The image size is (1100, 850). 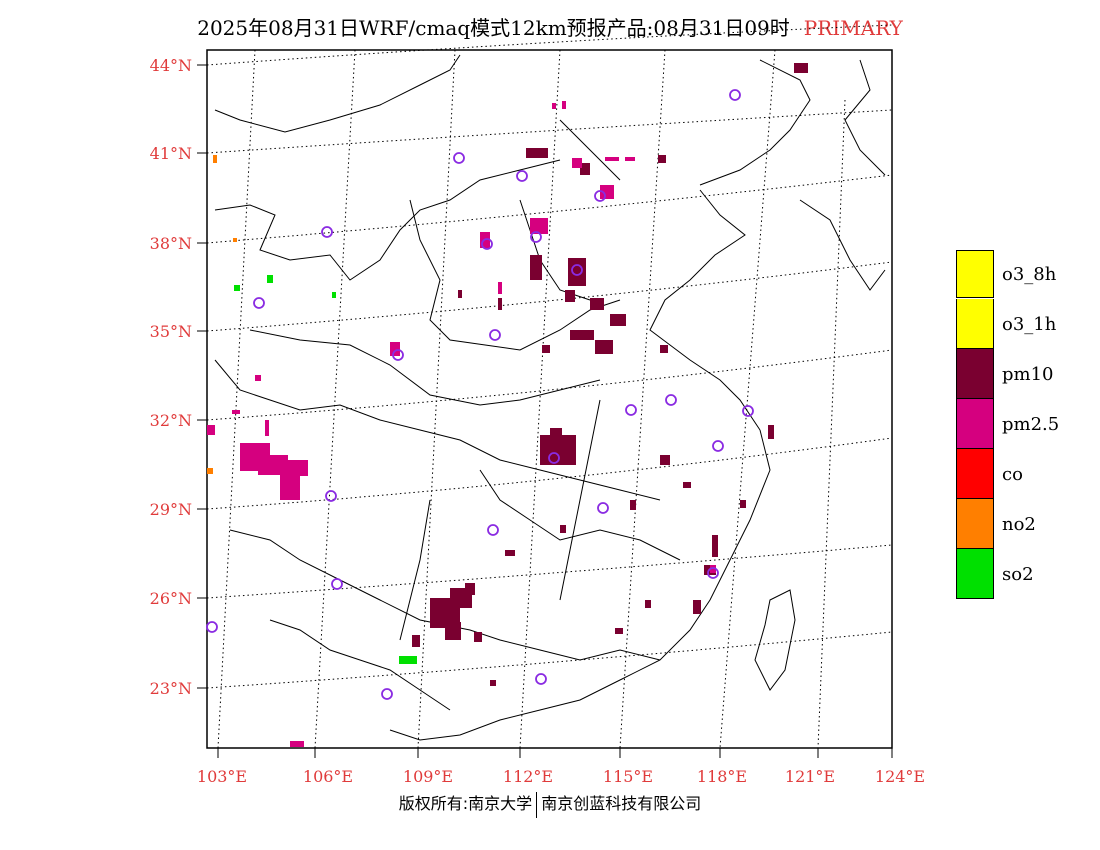 I want to click on legend-label: no2, so click(x=1019, y=524).